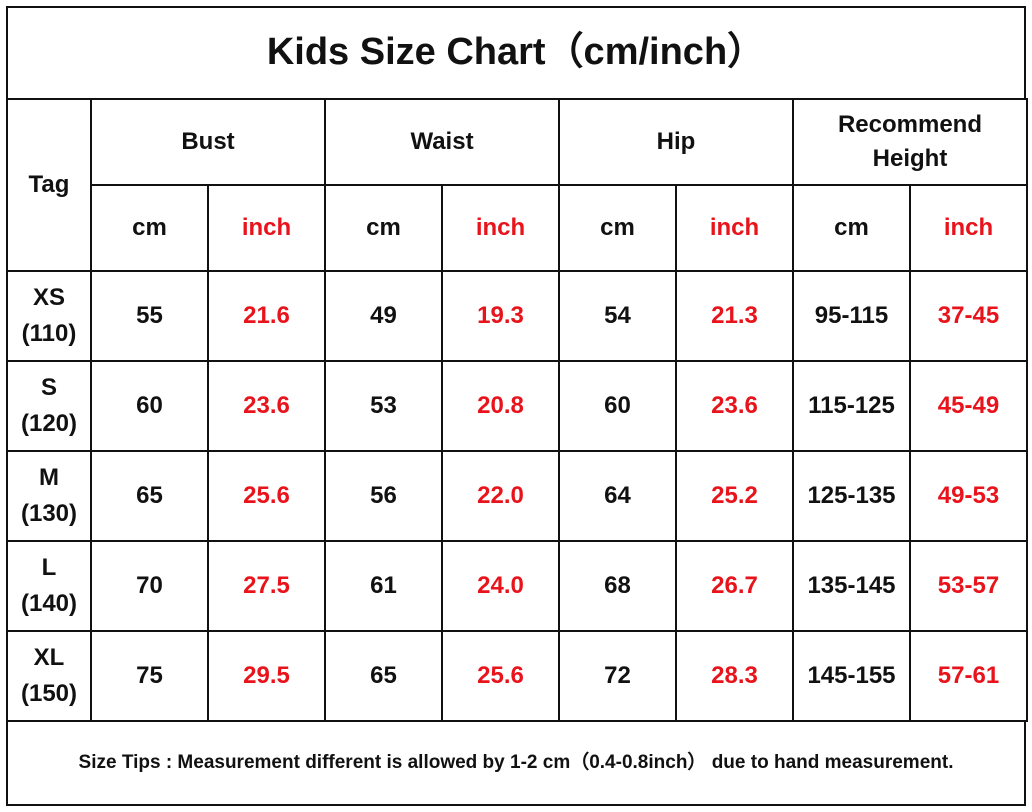 The height and width of the screenshot is (812, 1032). I want to click on value-cell: 49-53, so click(968, 496).